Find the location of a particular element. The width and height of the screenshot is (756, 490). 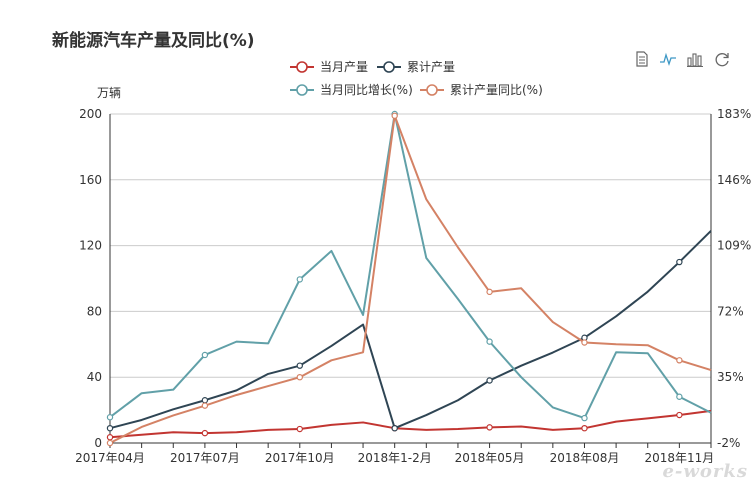

restore-icon is located at coordinates (722, 59).